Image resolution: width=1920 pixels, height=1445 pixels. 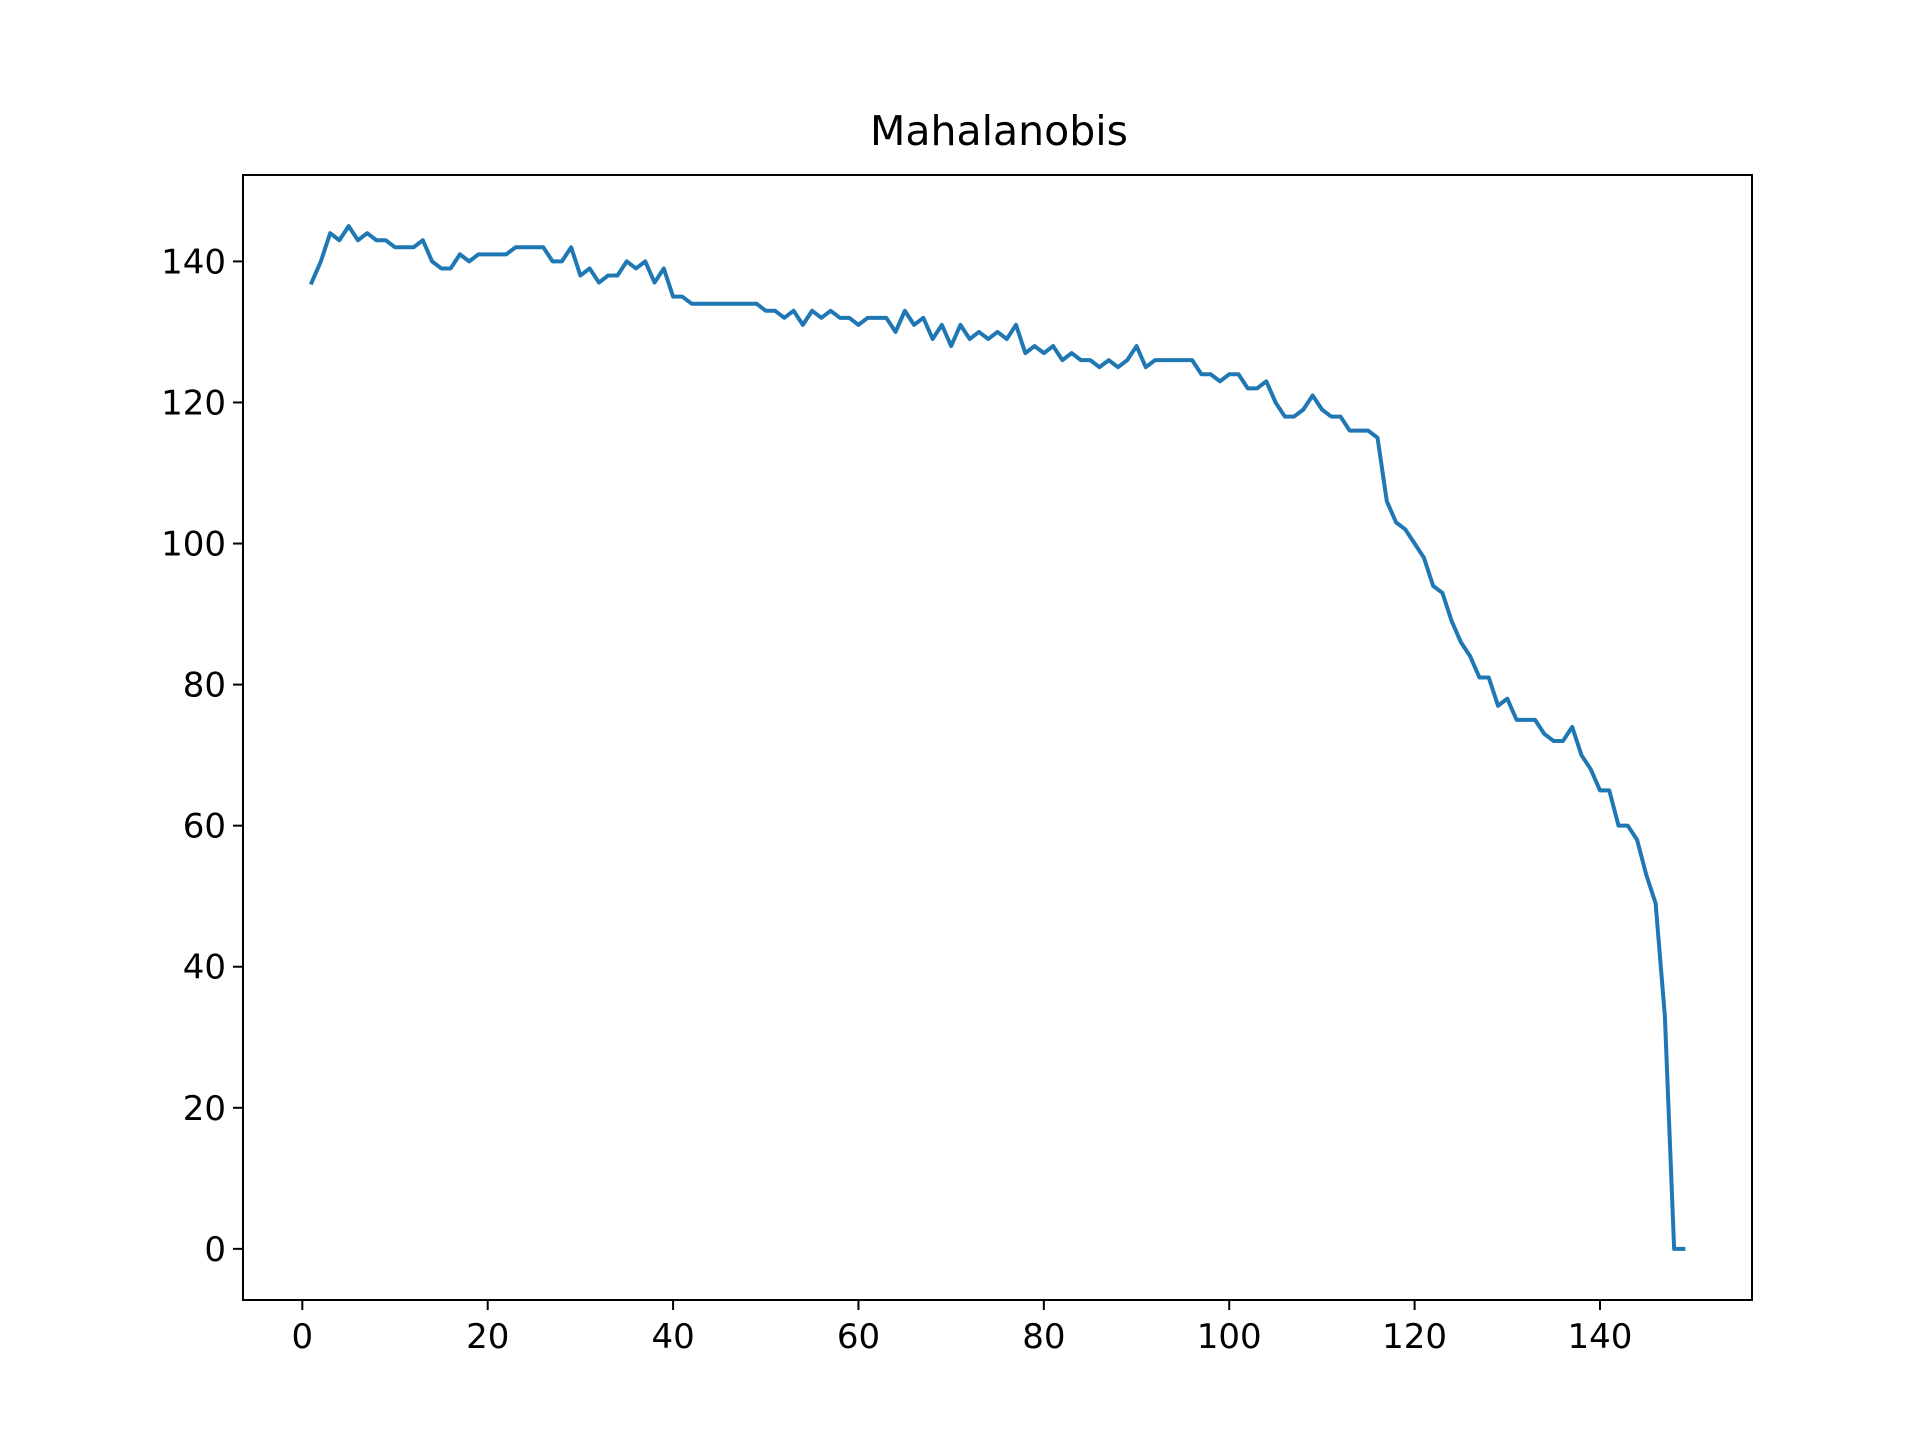 What do you see at coordinates (1600, 1337) in the screenshot?
I see `x-tick-label: 140` at bounding box center [1600, 1337].